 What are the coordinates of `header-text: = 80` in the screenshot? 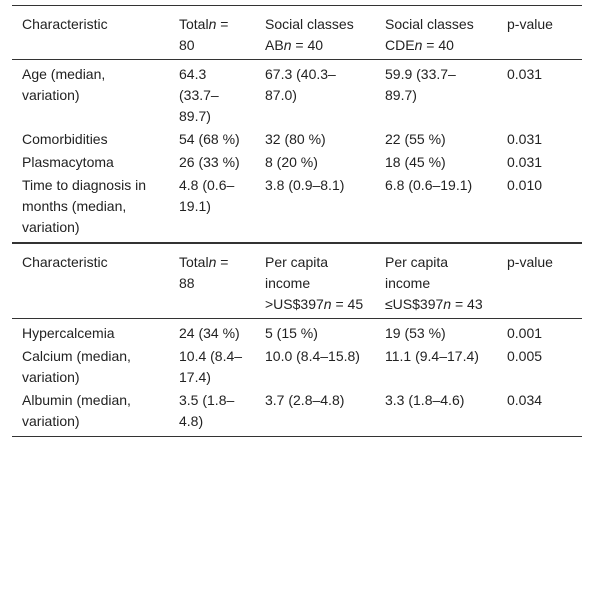 It's located at (204, 34).